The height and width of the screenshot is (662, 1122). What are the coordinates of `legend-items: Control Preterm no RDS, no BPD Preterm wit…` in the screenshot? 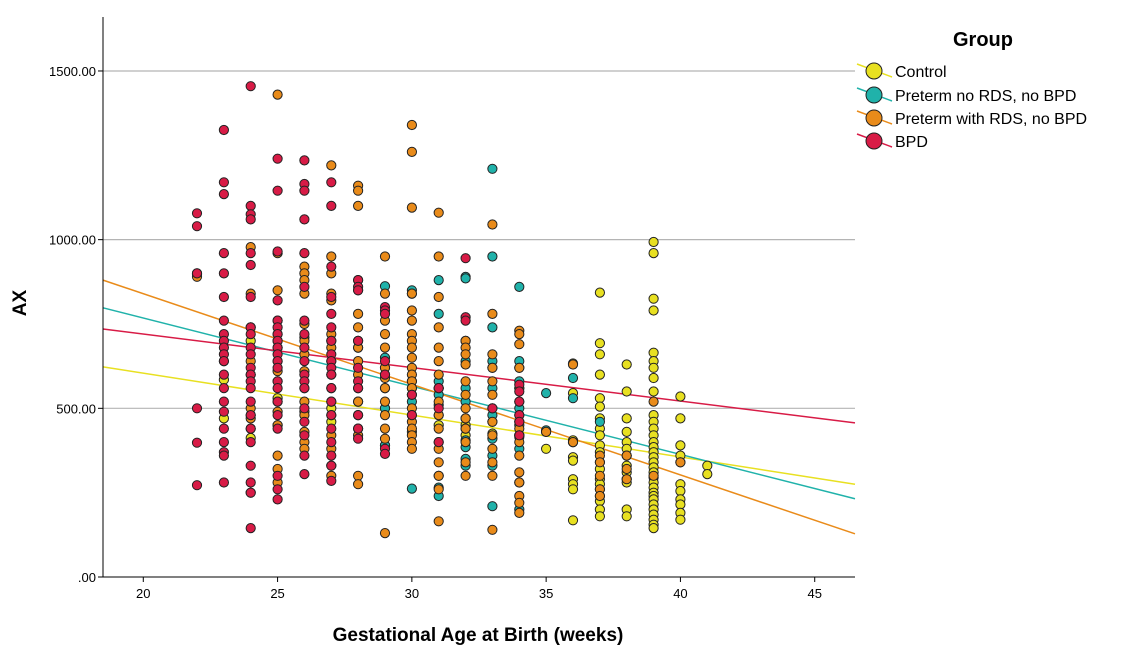 It's located at (971, 106).